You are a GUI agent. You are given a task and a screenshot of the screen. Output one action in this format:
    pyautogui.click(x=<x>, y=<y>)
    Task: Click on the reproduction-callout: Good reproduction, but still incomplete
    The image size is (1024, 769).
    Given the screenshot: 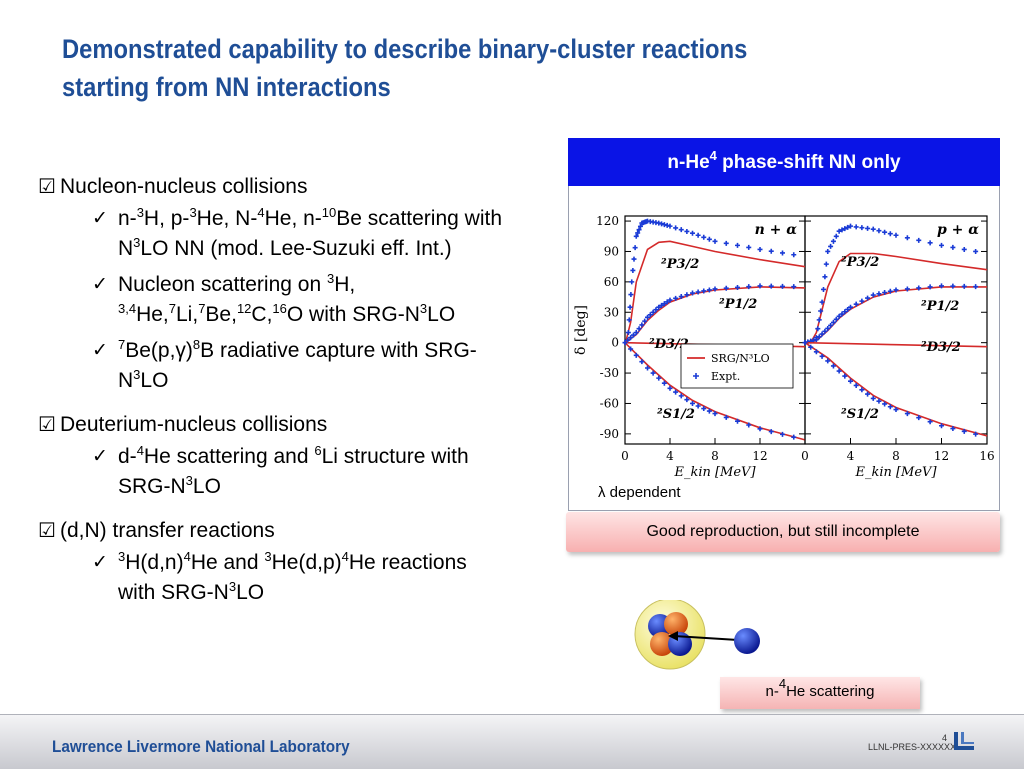 What is the action you would take?
    pyautogui.click(x=783, y=532)
    